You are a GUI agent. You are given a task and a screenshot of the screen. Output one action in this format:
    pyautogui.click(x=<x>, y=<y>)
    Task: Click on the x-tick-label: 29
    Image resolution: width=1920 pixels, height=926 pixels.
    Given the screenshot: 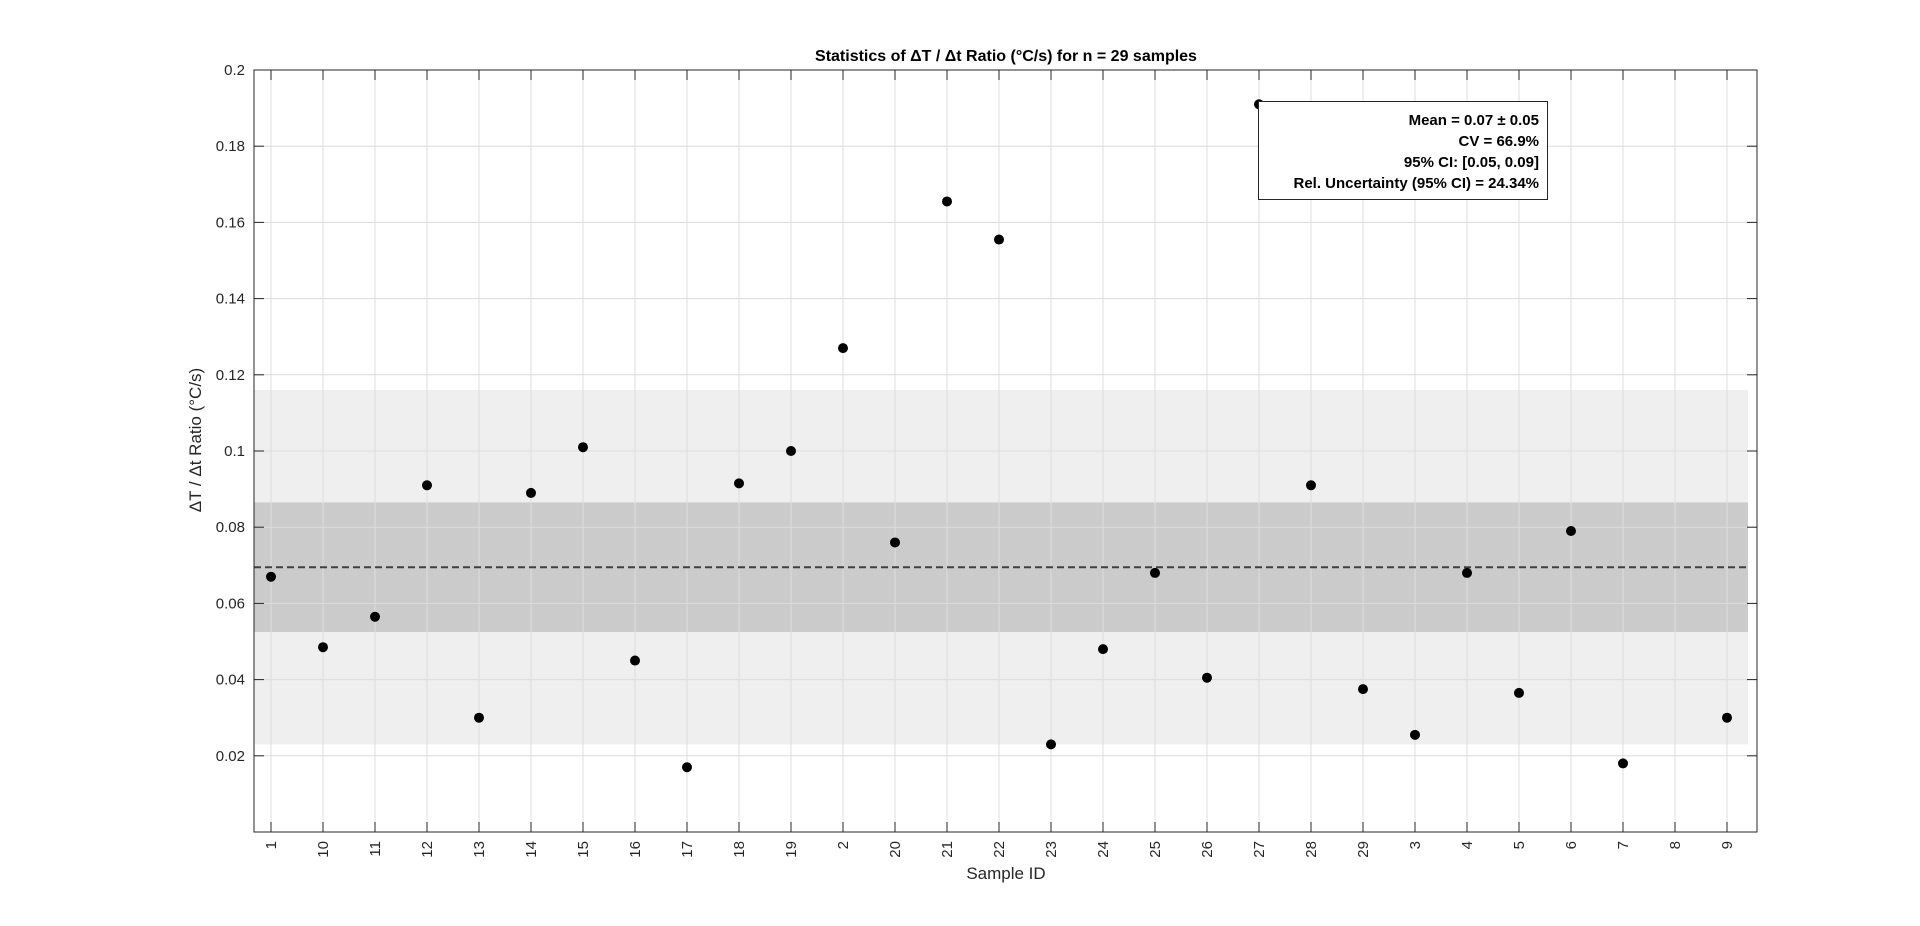 What is the action you would take?
    pyautogui.click(x=1363, y=849)
    